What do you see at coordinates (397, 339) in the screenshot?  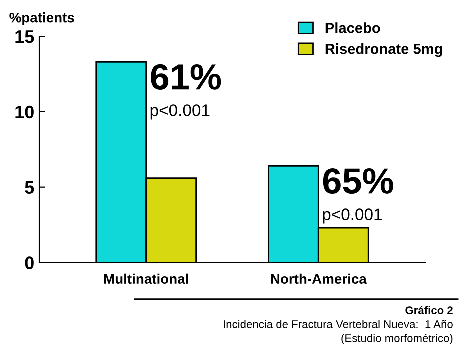 I see `text: (Estudio morfométrico)` at bounding box center [397, 339].